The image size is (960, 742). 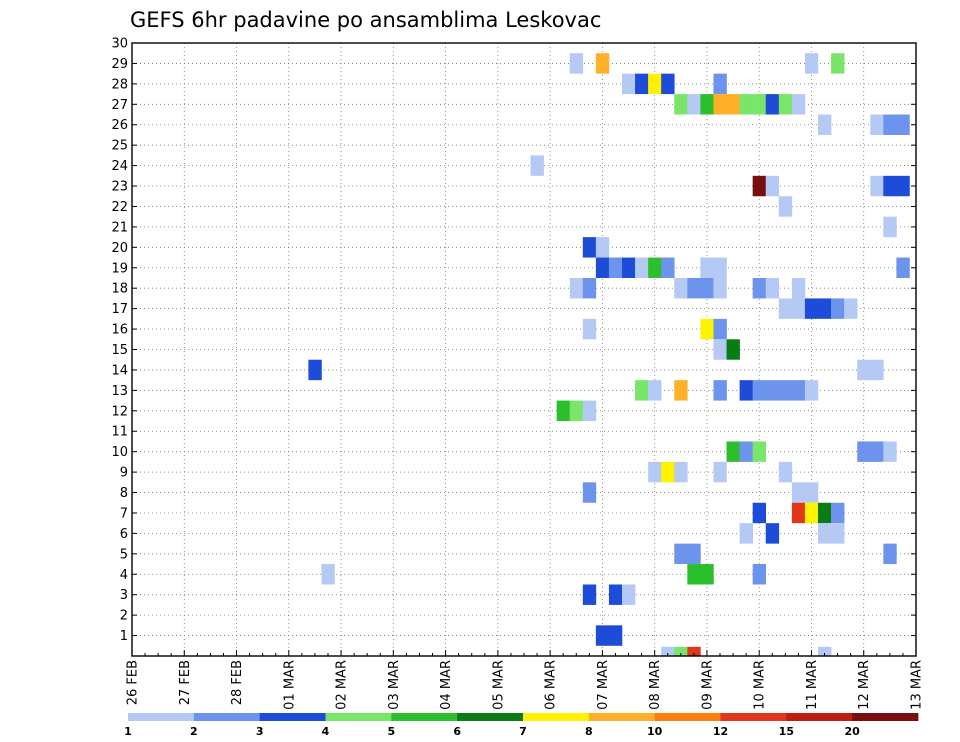 What do you see at coordinates (342, 685) in the screenshot?
I see `x-tick-label: 02 MAR` at bounding box center [342, 685].